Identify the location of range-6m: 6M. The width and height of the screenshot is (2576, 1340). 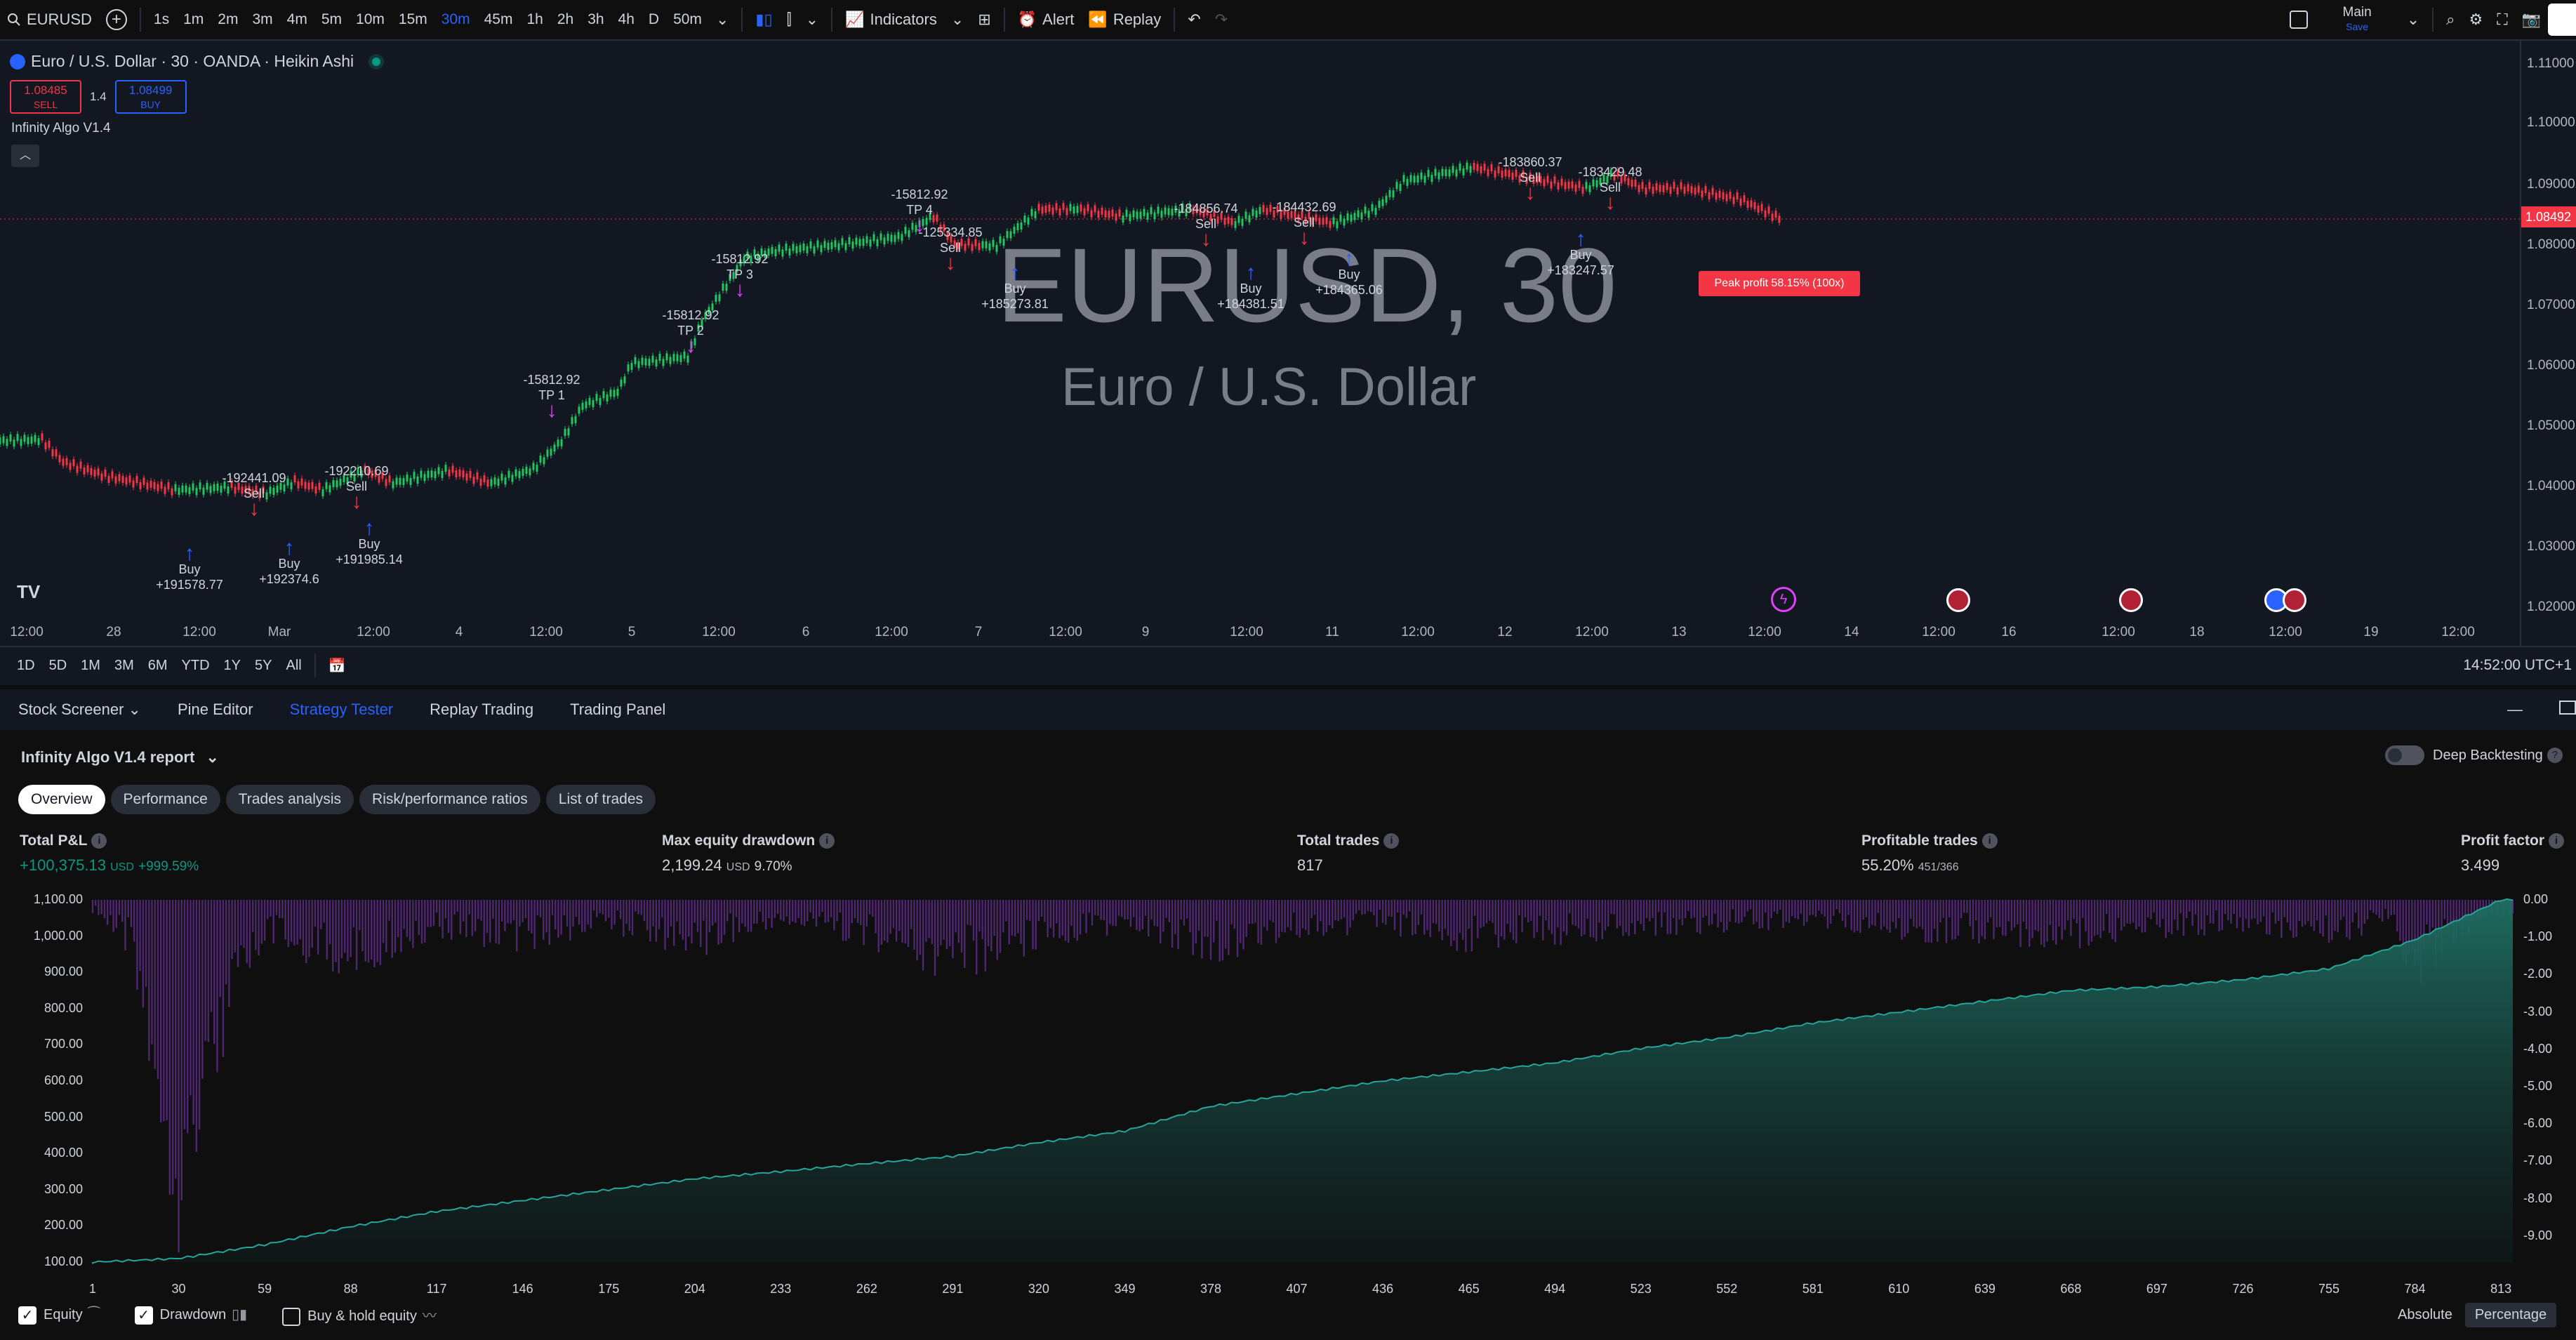
(158, 665).